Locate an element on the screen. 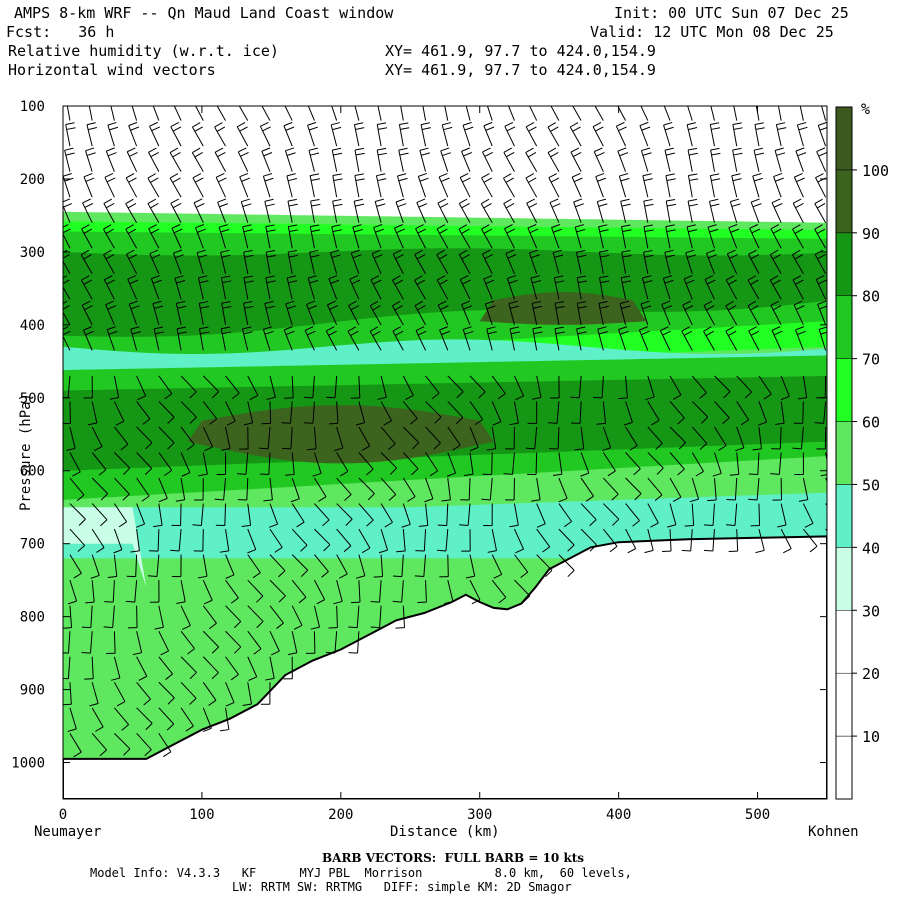 Image resolution: width=900 pixels, height=900 pixels. rh-band-100-lower is located at coordinates (445, 434).